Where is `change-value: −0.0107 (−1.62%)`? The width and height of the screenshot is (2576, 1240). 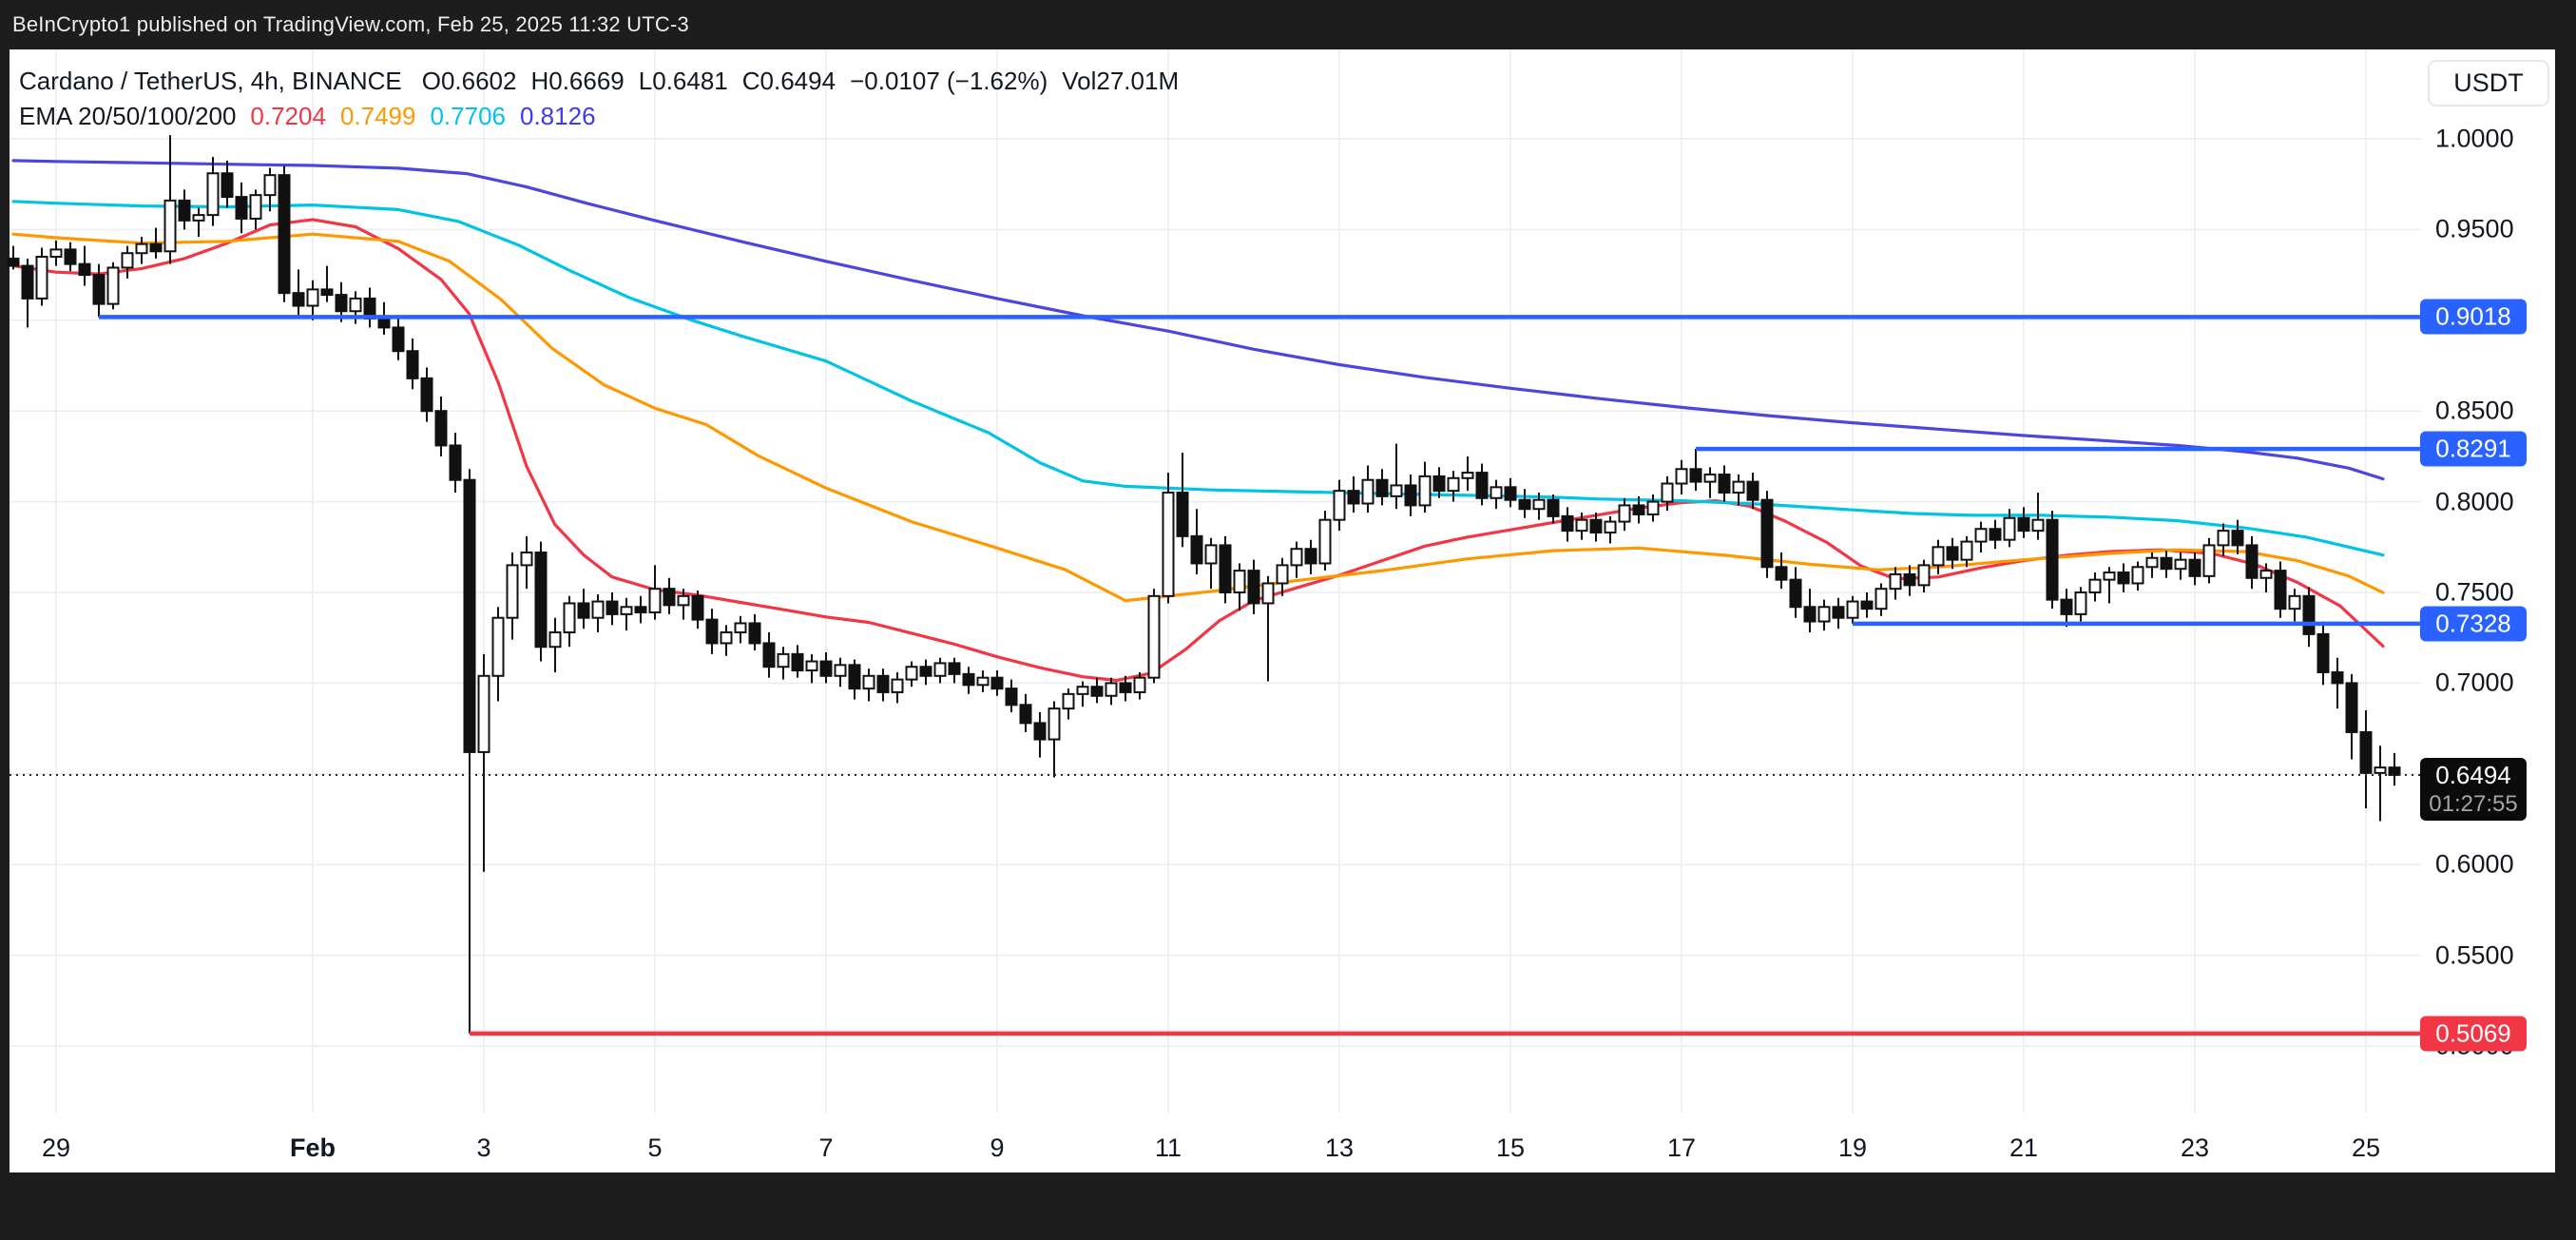
change-value: −0.0107 (−1.62%) is located at coordinates (949, 81).